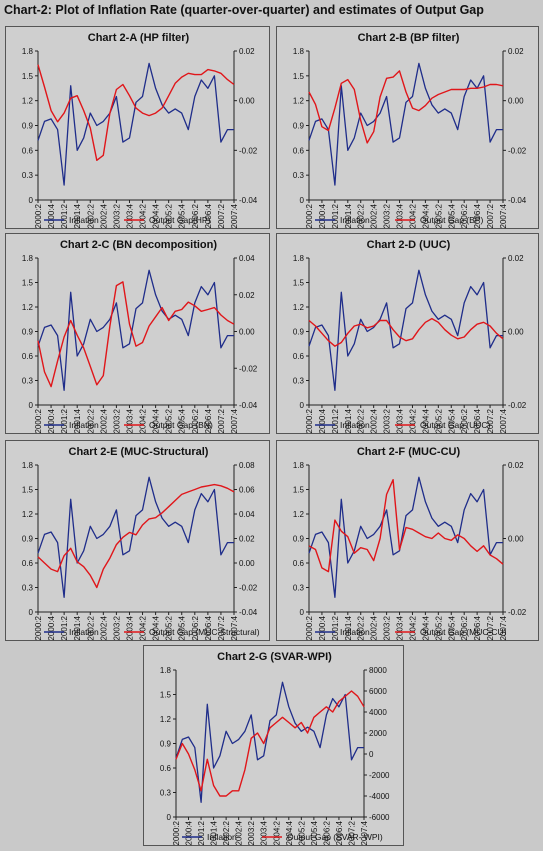 The image size is (543, 851). What do you see at coordinates (378, 670) in the screenshot?
I see `y-right-tick-label: 8000` at bounding box center [378, 670].